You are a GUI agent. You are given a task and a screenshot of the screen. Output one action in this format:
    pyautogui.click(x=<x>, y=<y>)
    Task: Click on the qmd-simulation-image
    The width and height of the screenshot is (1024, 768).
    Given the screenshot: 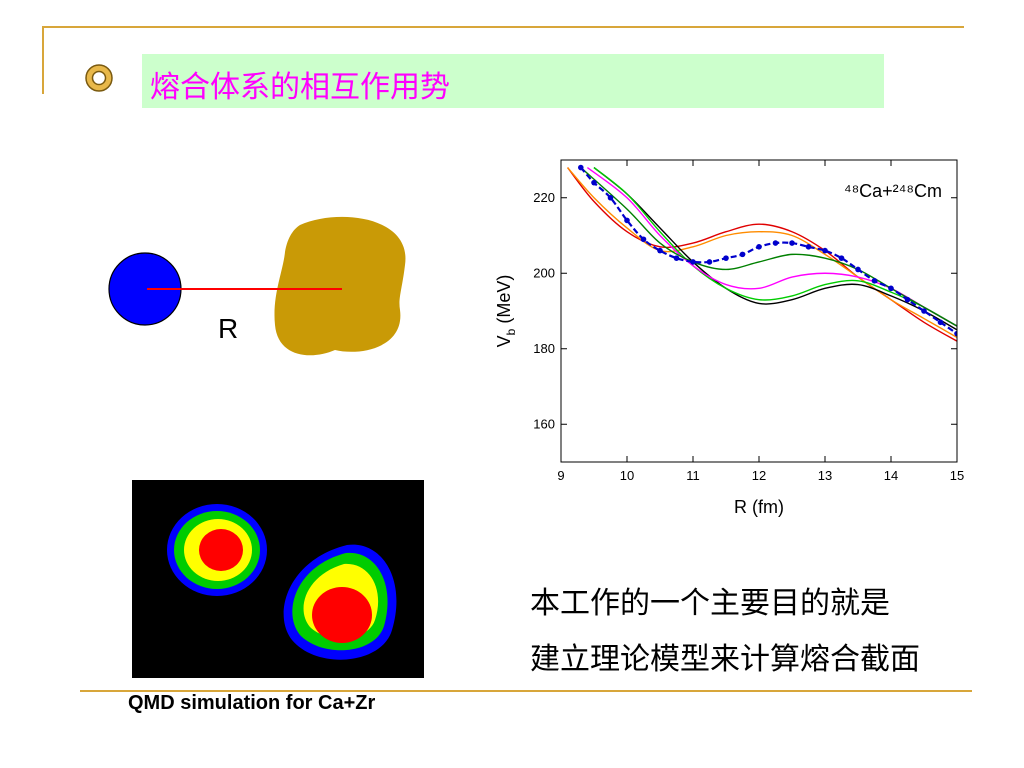 What is the action you would take?
    pyautogui.click(x=278, y=579)
    